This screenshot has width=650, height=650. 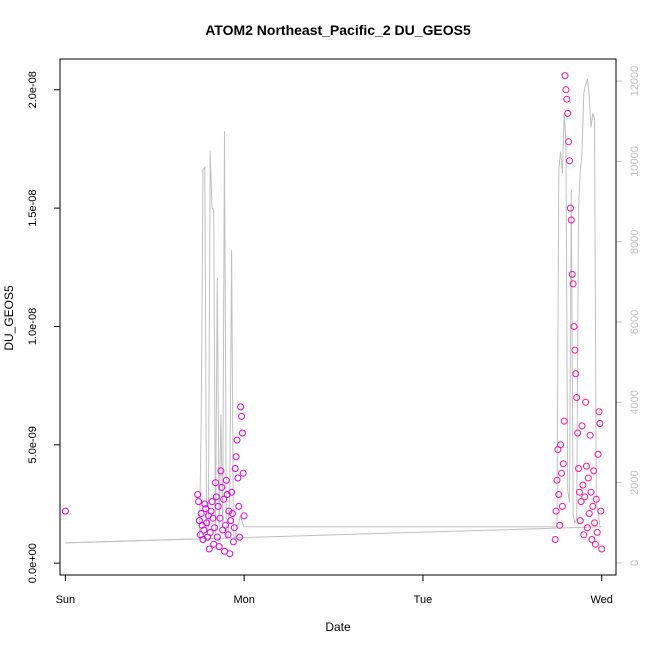 What do you see at coordinates (635, 563) in the screenshot?
I see `y2-tick-label: 0` at bounding box center [635, 563].